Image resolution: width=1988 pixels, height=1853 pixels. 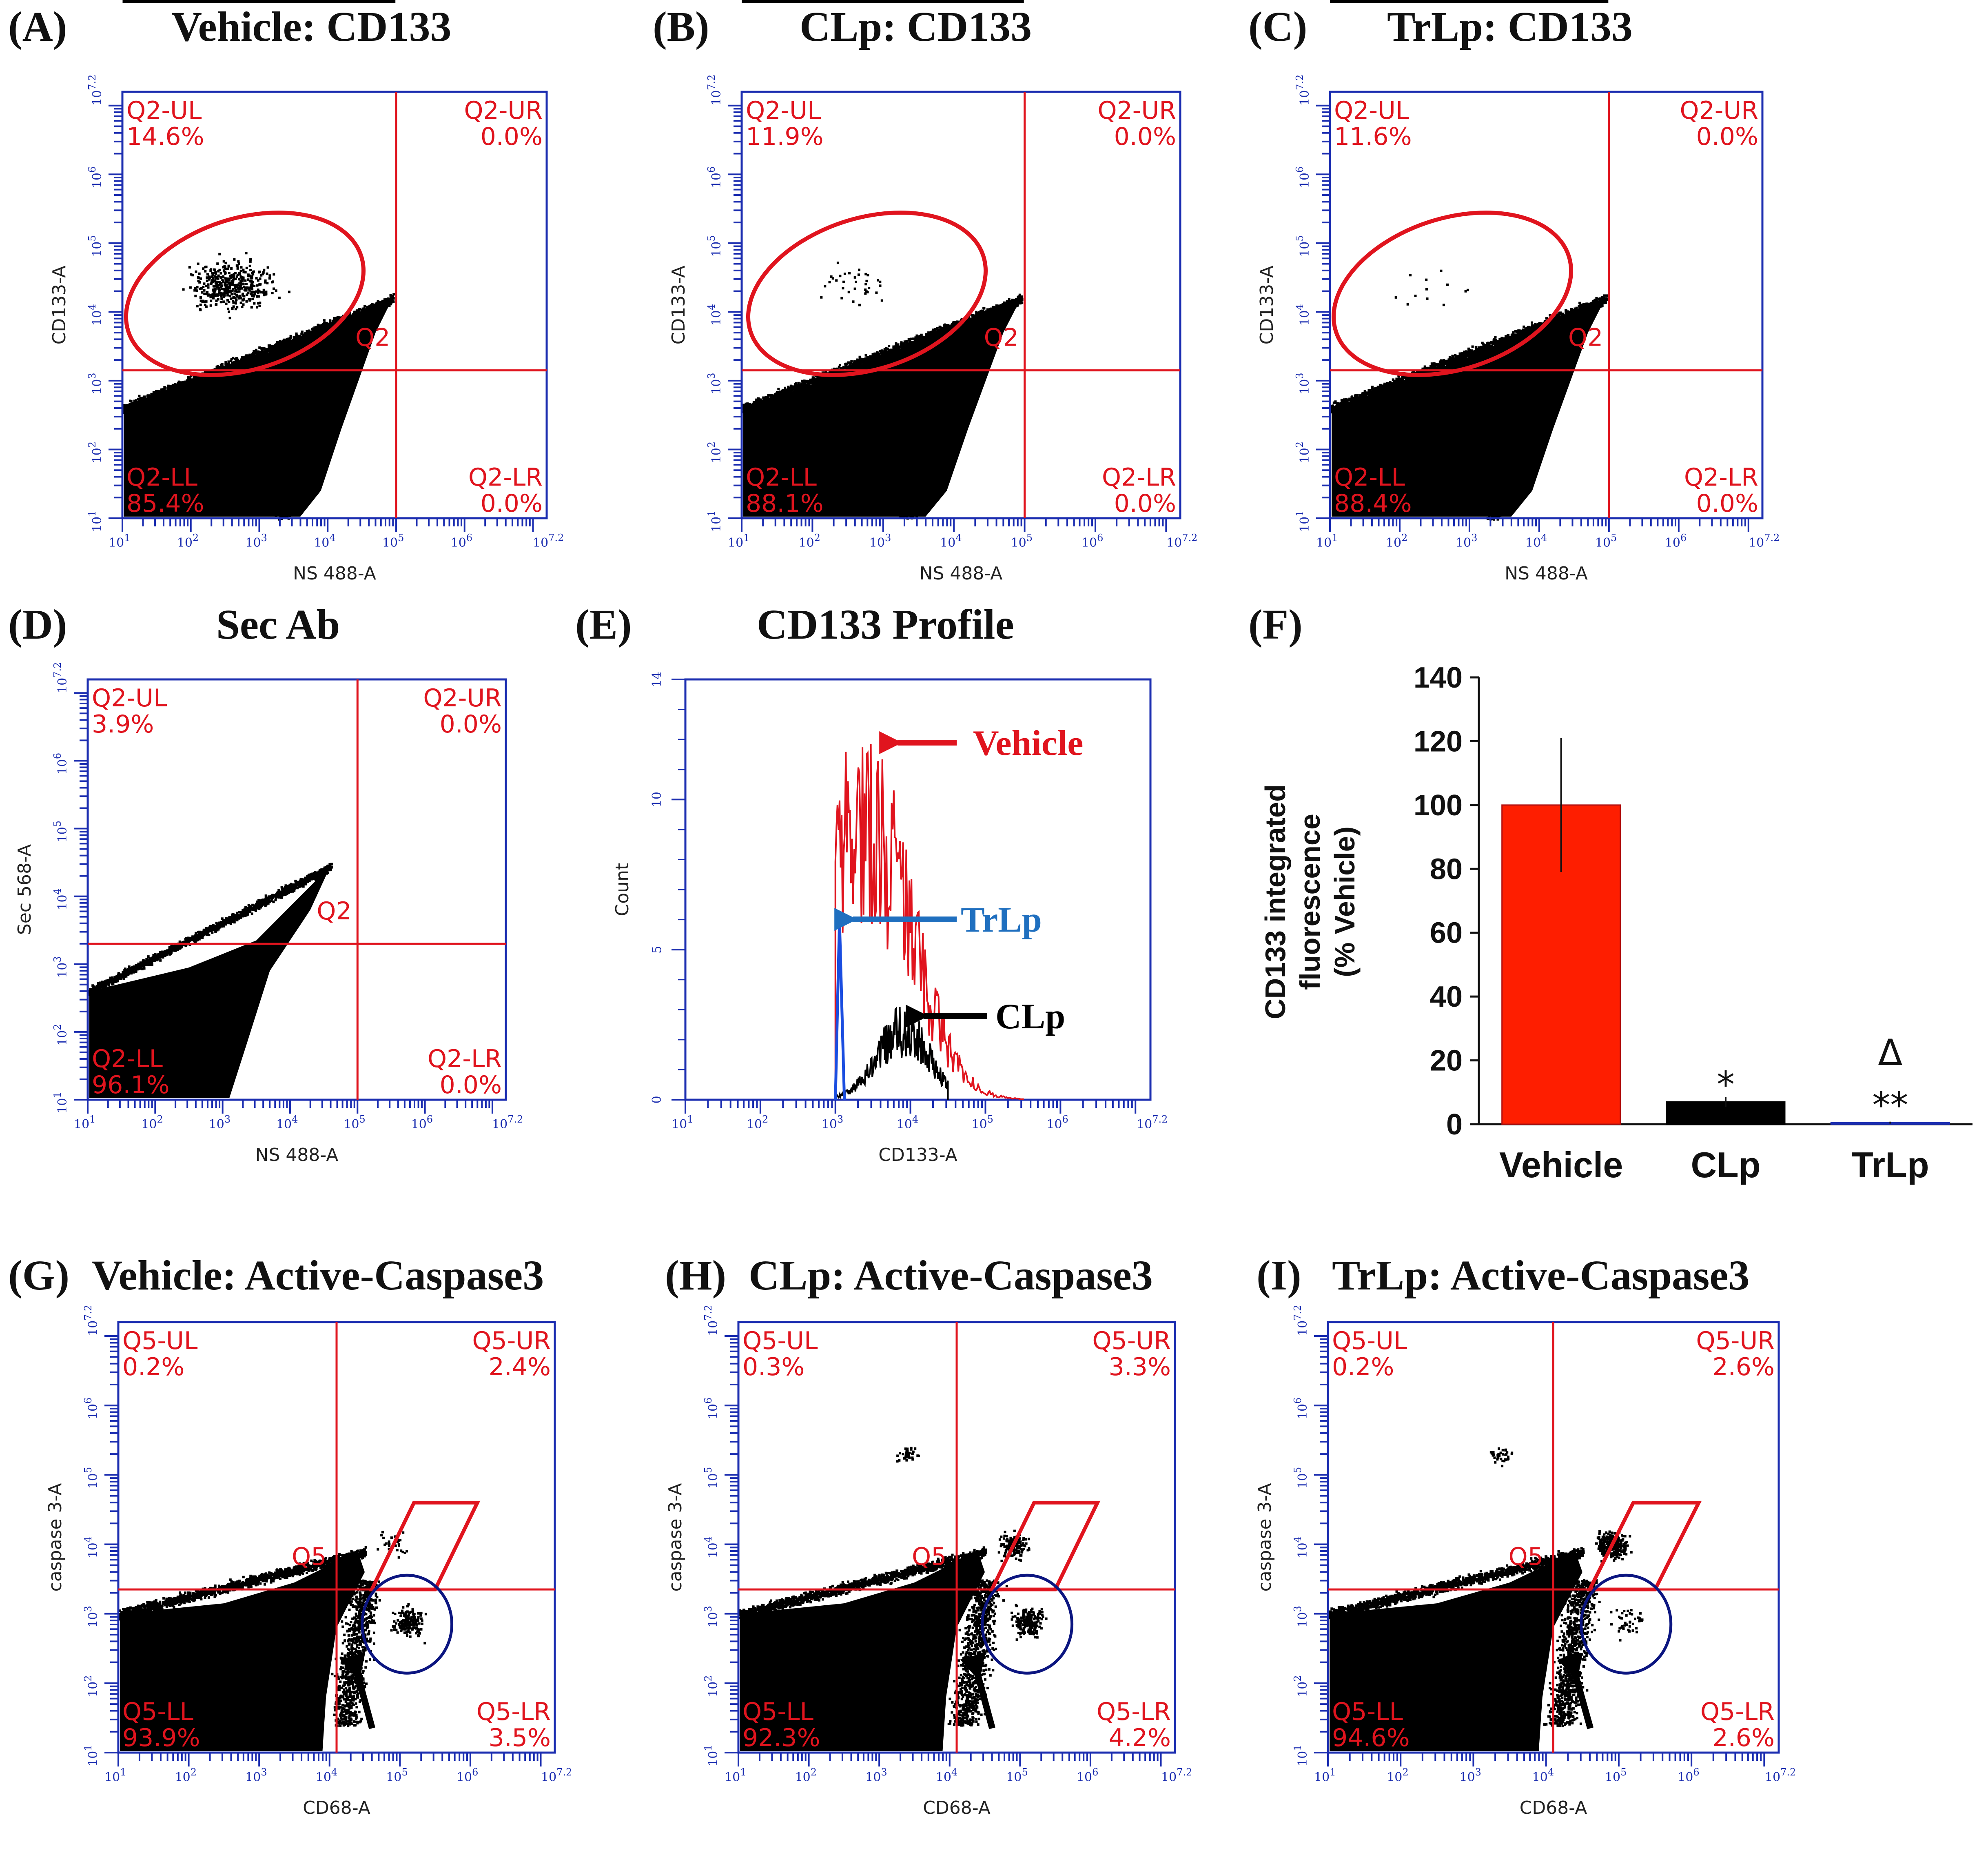 I want to click on gate-label-B: Q2, so click(x=1001, y=338).